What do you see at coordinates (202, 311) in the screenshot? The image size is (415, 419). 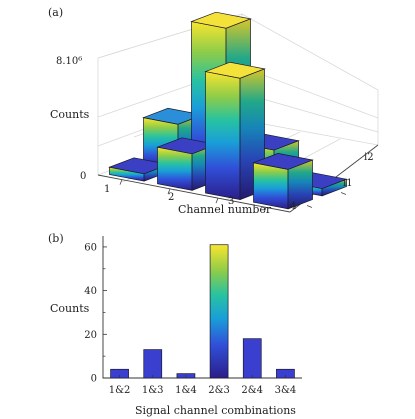 I see `panel-b-bars` at bounding box center [202, 311].